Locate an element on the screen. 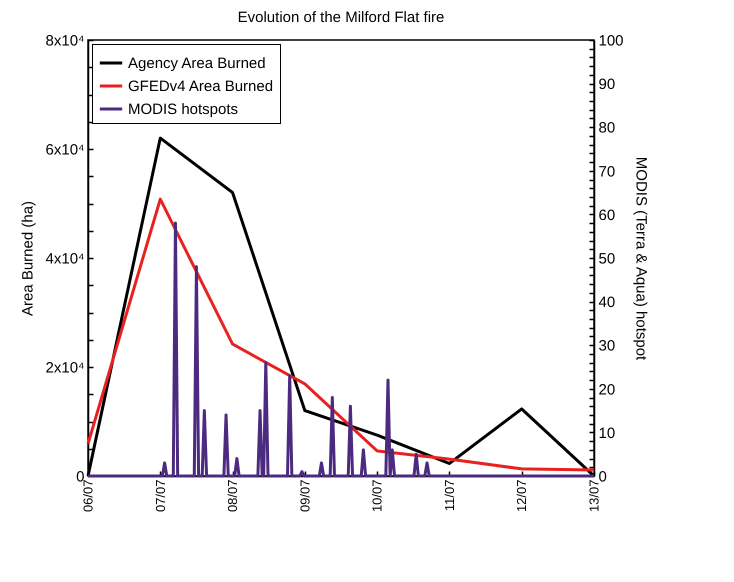 The image size is (734, 582). y-tick-label: 0 is located at coordinates (80, 477).